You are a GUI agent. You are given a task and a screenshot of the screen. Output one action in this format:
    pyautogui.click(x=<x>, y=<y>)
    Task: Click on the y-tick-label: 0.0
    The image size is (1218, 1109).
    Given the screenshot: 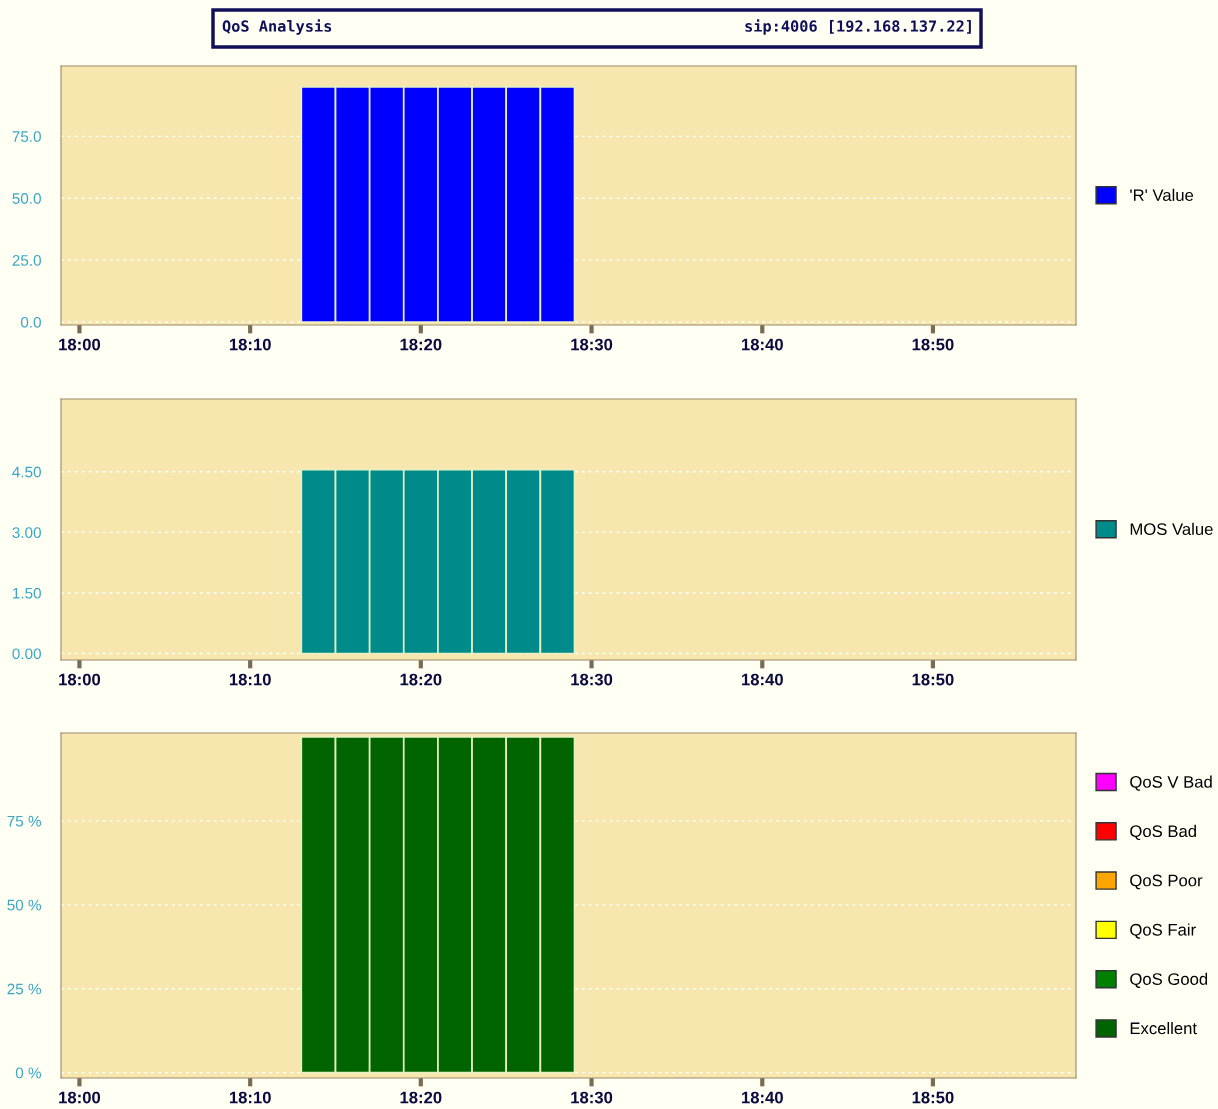 What is the action you would take?
    pyautogui.click(x=30, y=322)
    